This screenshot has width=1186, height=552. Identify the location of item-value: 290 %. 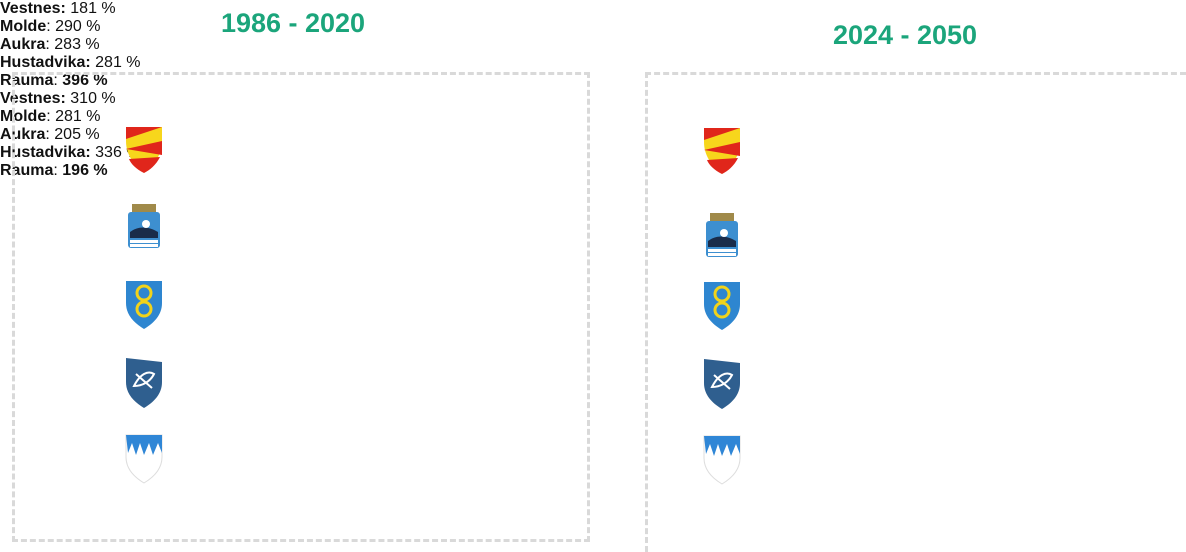
(78, 26).